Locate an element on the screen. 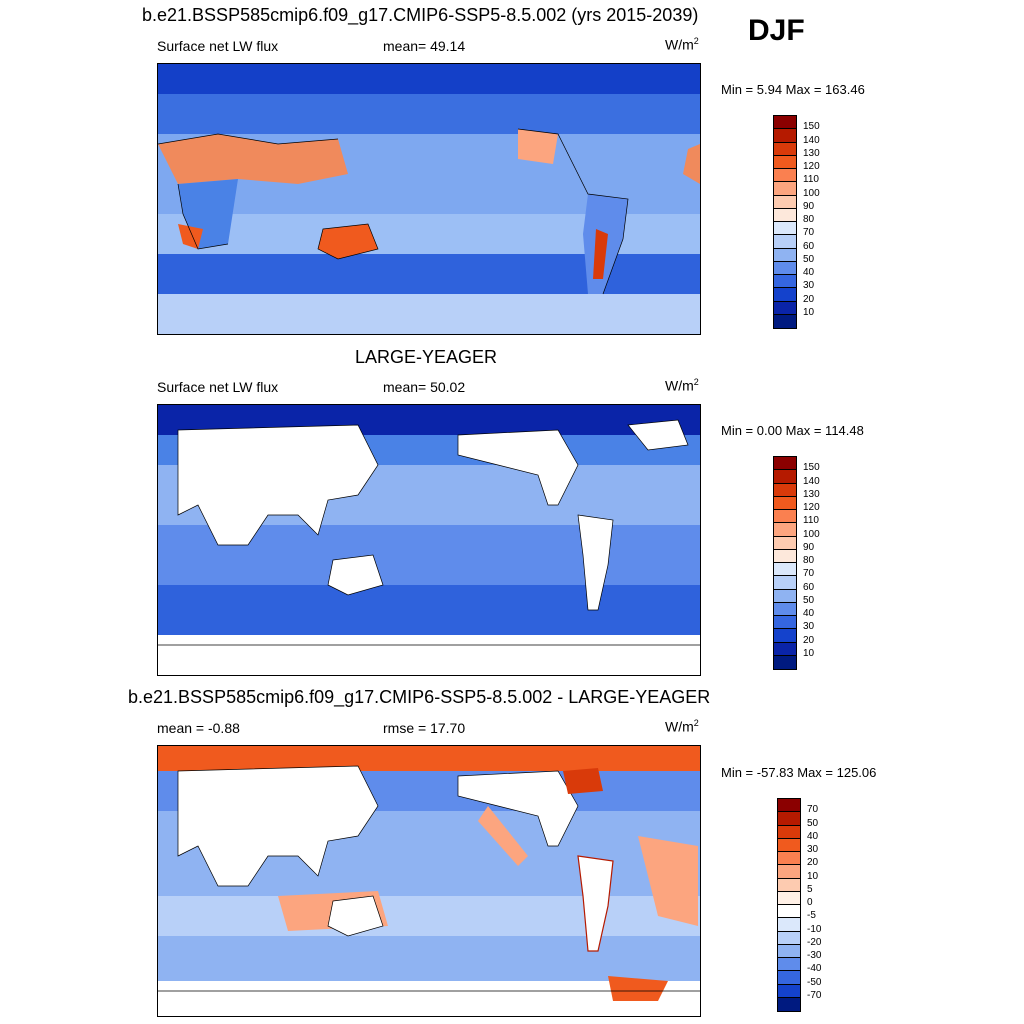  colorbar-tick-label: -50 is located at coordinates (814, 982).